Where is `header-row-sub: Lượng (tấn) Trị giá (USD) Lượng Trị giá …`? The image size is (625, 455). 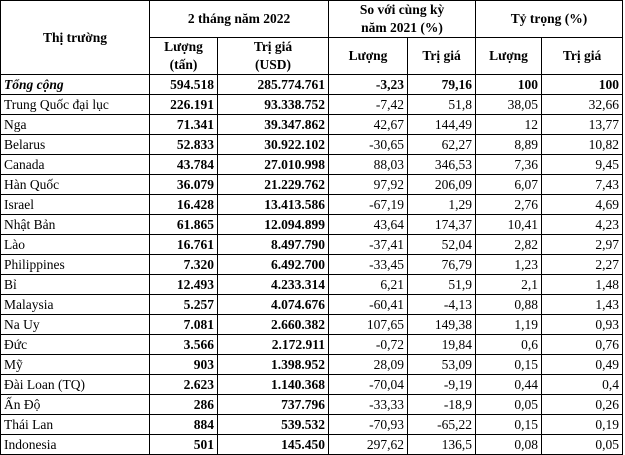 header-row-sub: Lượng (tấn) Trị giá (USD) Lượng Trị giá … is located at coordinates (312, 56).